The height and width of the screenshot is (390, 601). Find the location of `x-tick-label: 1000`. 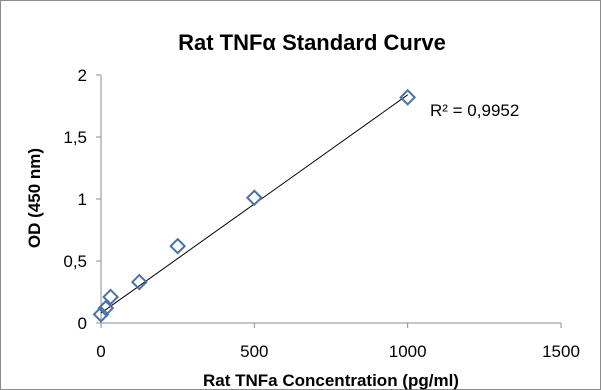

x-tick-label: 1000 is located at coordinates (408, 351).